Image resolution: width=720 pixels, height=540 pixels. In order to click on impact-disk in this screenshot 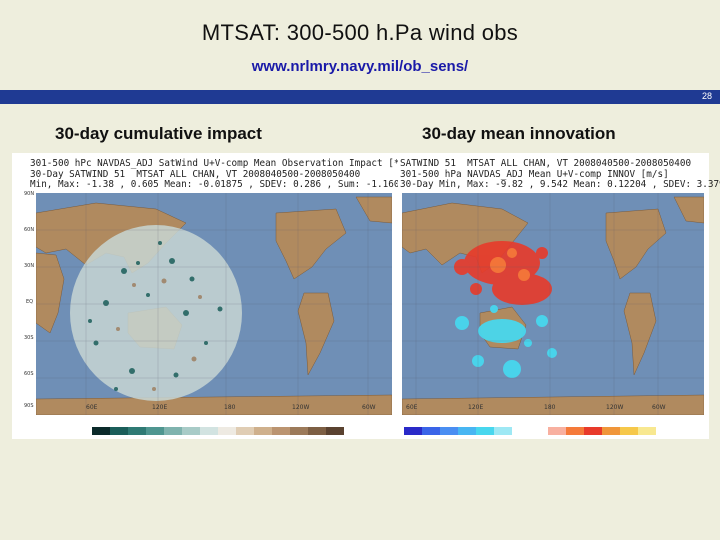, I will do `click(156, 313)`.